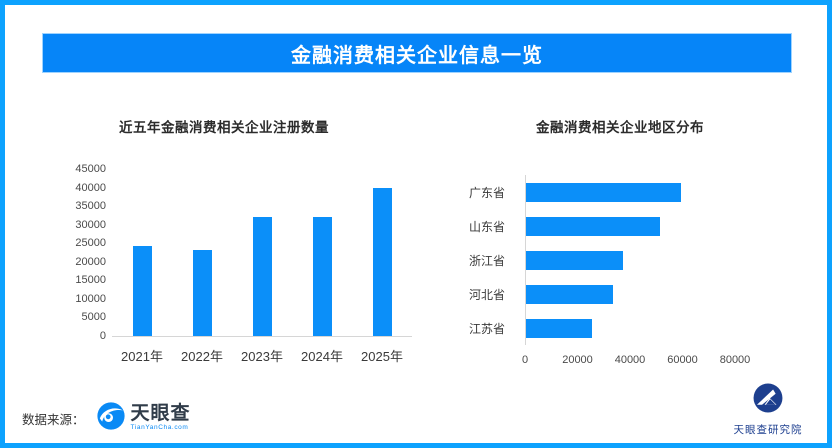 The width and height of the screenshot is (832, 448). I want to click on data-source-row: 数据来源： 天眼查 TianYanCha.com, so click(106, 418).